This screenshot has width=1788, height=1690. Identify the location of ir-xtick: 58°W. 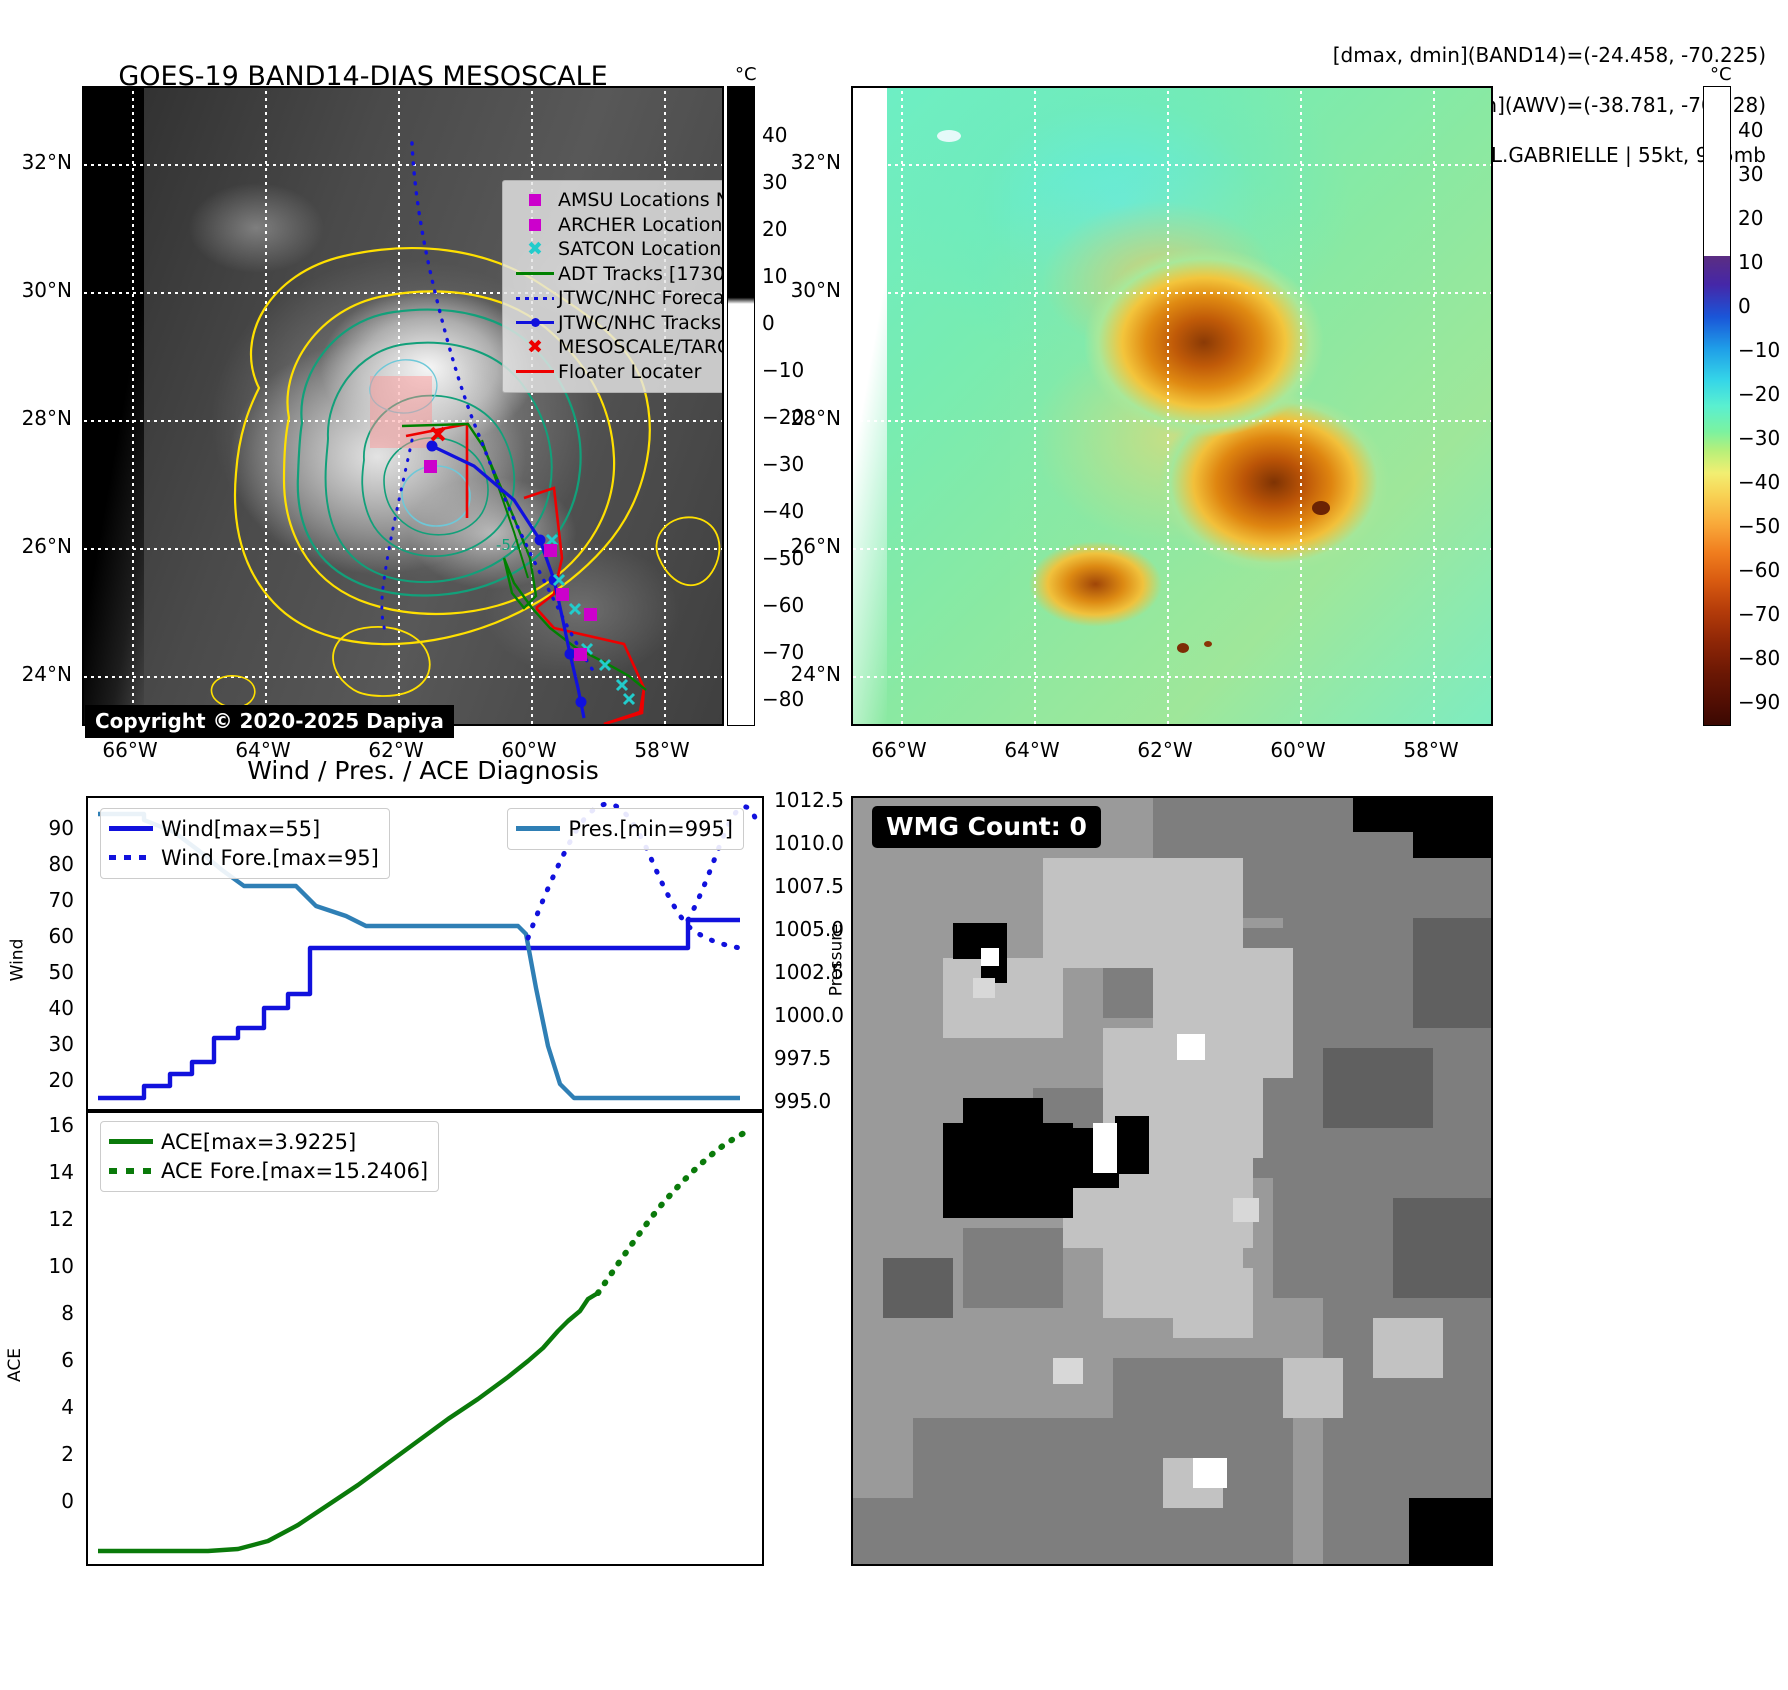
(662, 750).